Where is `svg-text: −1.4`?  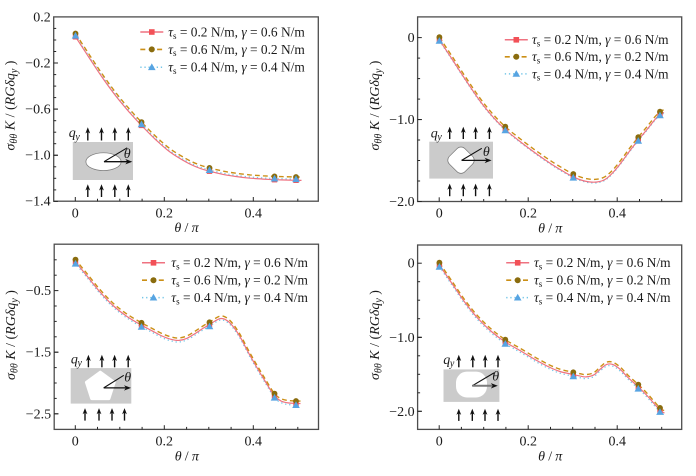 svg-text: −1.4 is located at coordinates (37, 202).